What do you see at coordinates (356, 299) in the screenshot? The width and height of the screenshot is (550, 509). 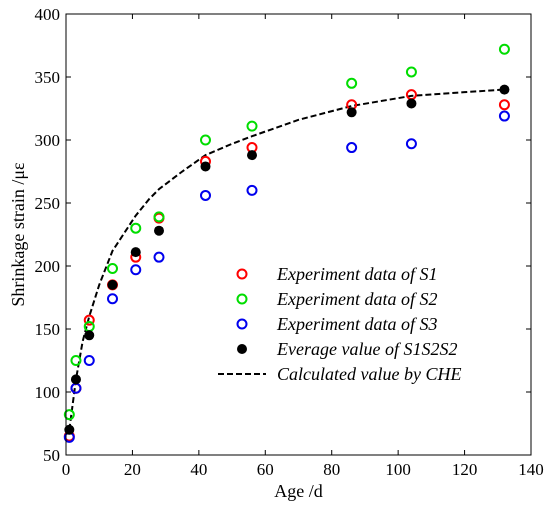 I see `legend-label: Experiment data of S2` at bounding box center [356, 299].